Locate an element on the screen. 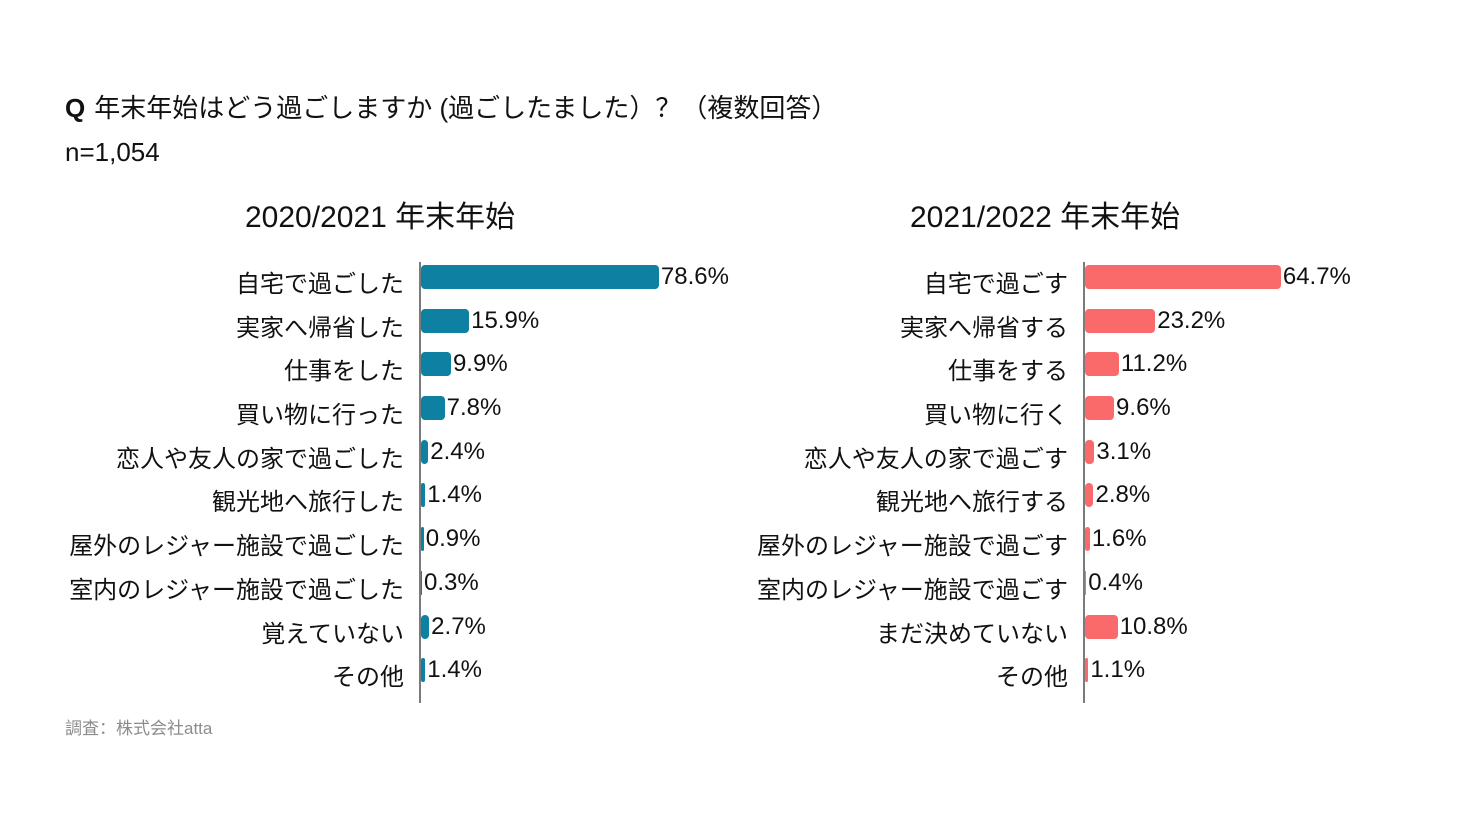 The width and height of the screenshot is (1467, 825). value-label: 78.6% is located at coordinates (694, 276).